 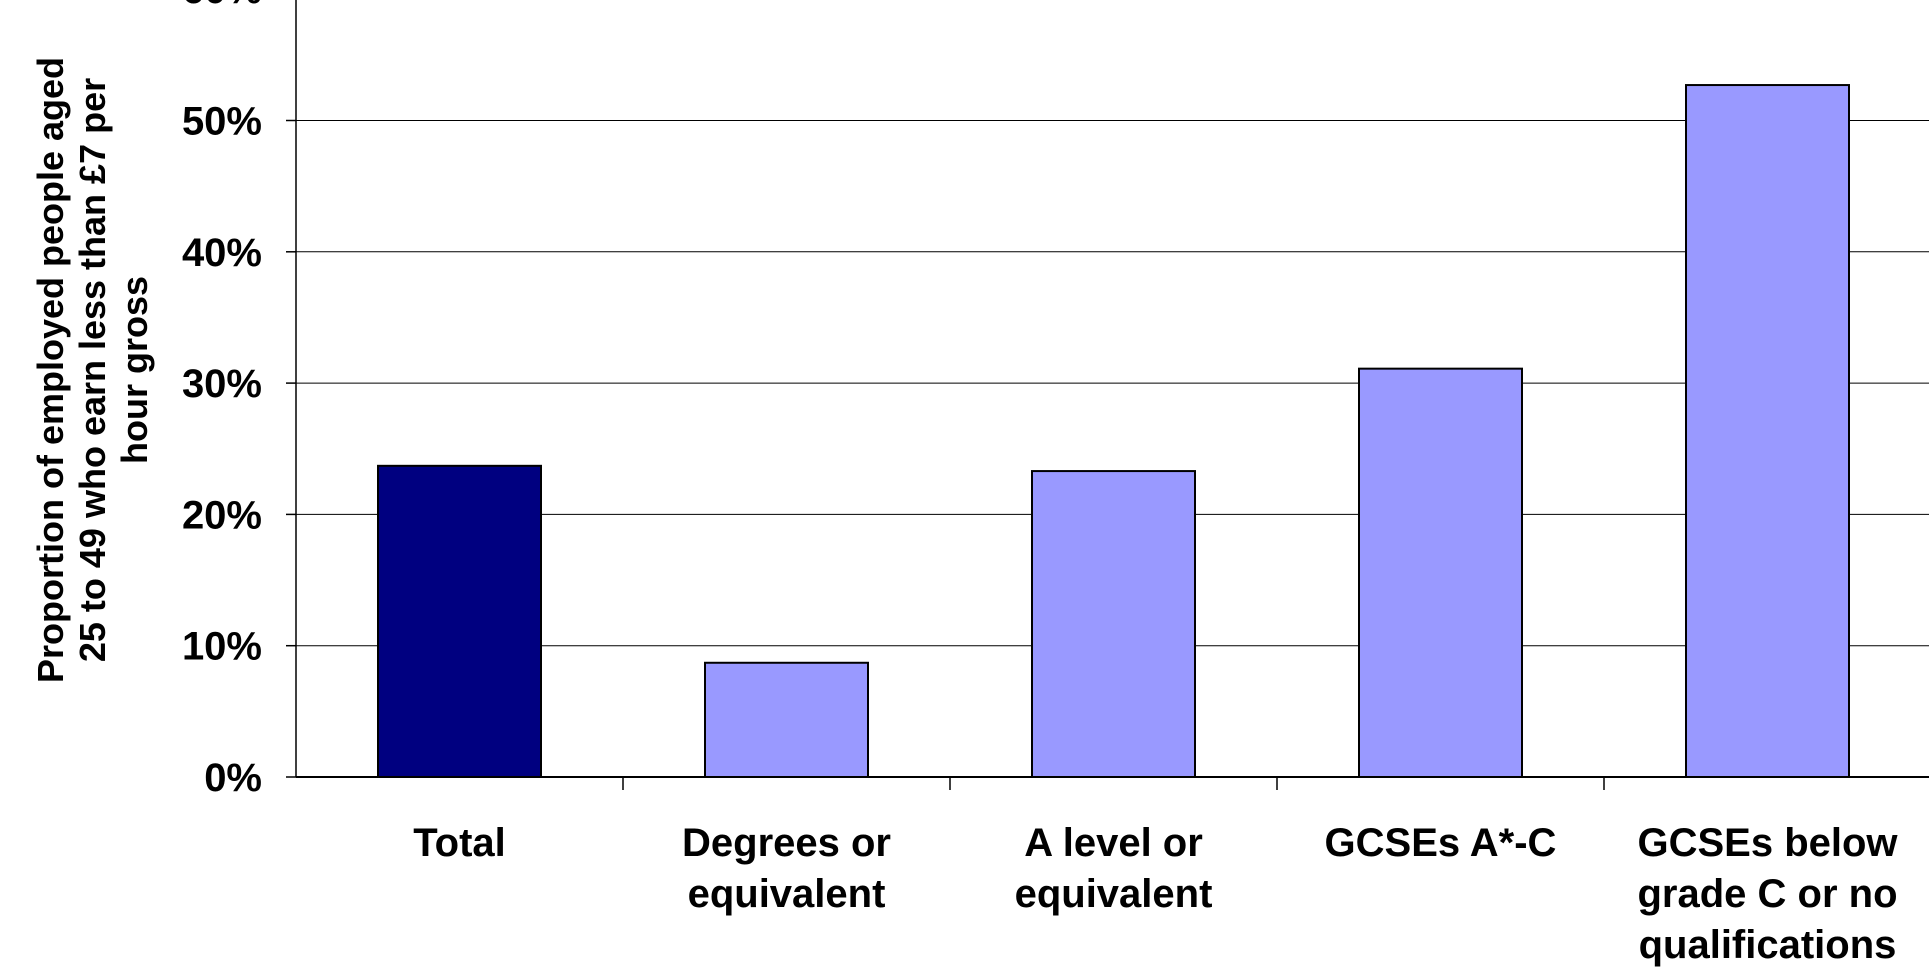 What do you see at coordinates (222, 384) in the screenshot?
I see `y-tick-label: 30%` at bounding box center [222, 384].